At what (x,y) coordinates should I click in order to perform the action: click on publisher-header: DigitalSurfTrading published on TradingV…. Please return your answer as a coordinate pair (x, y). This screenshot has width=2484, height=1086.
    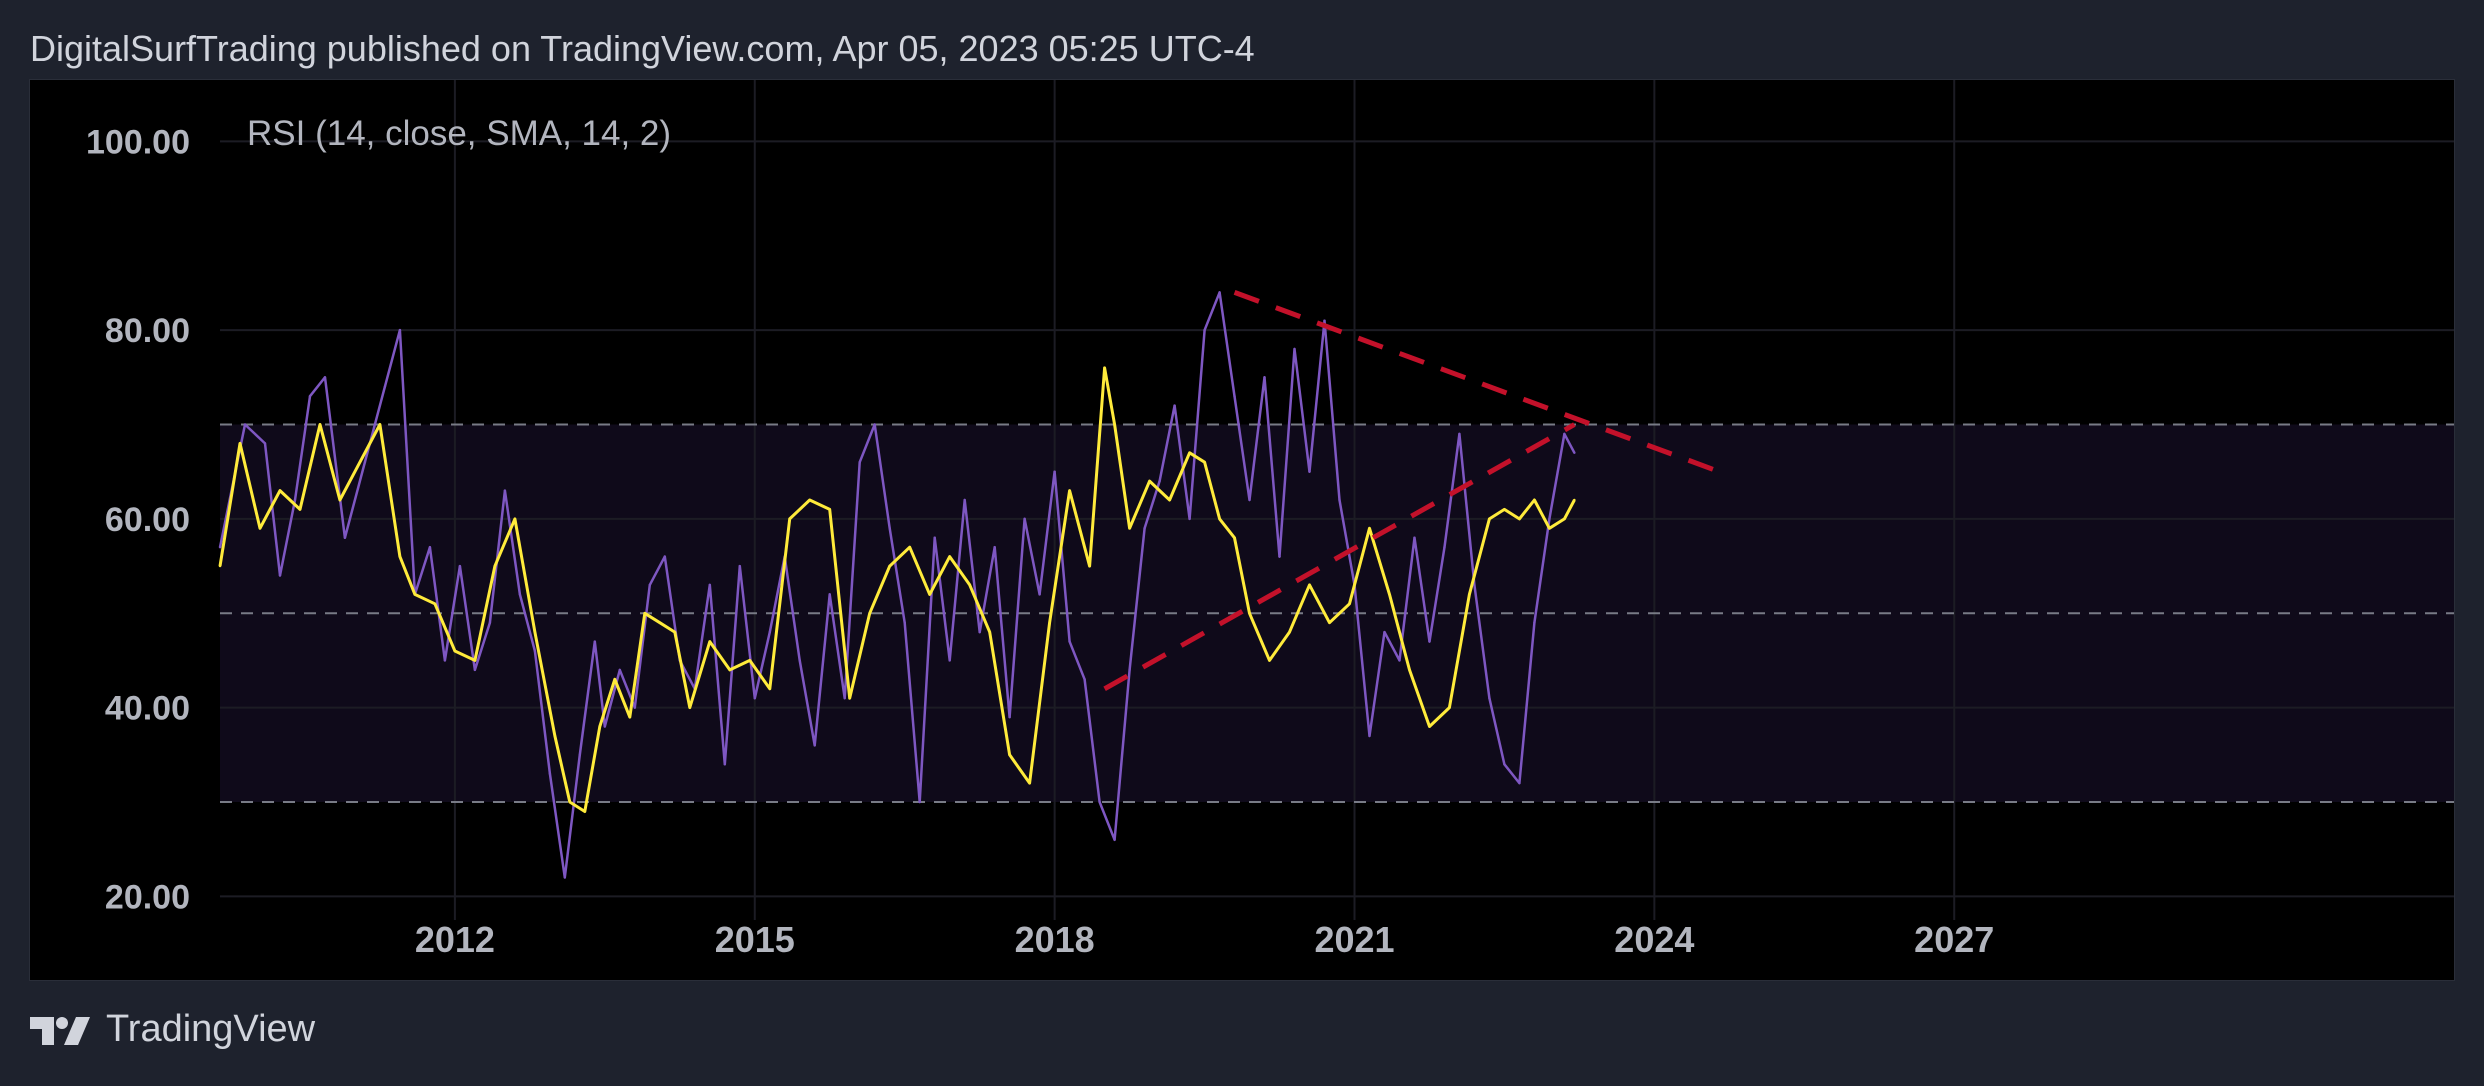
    Looking at the image, I should click on (642, 48).